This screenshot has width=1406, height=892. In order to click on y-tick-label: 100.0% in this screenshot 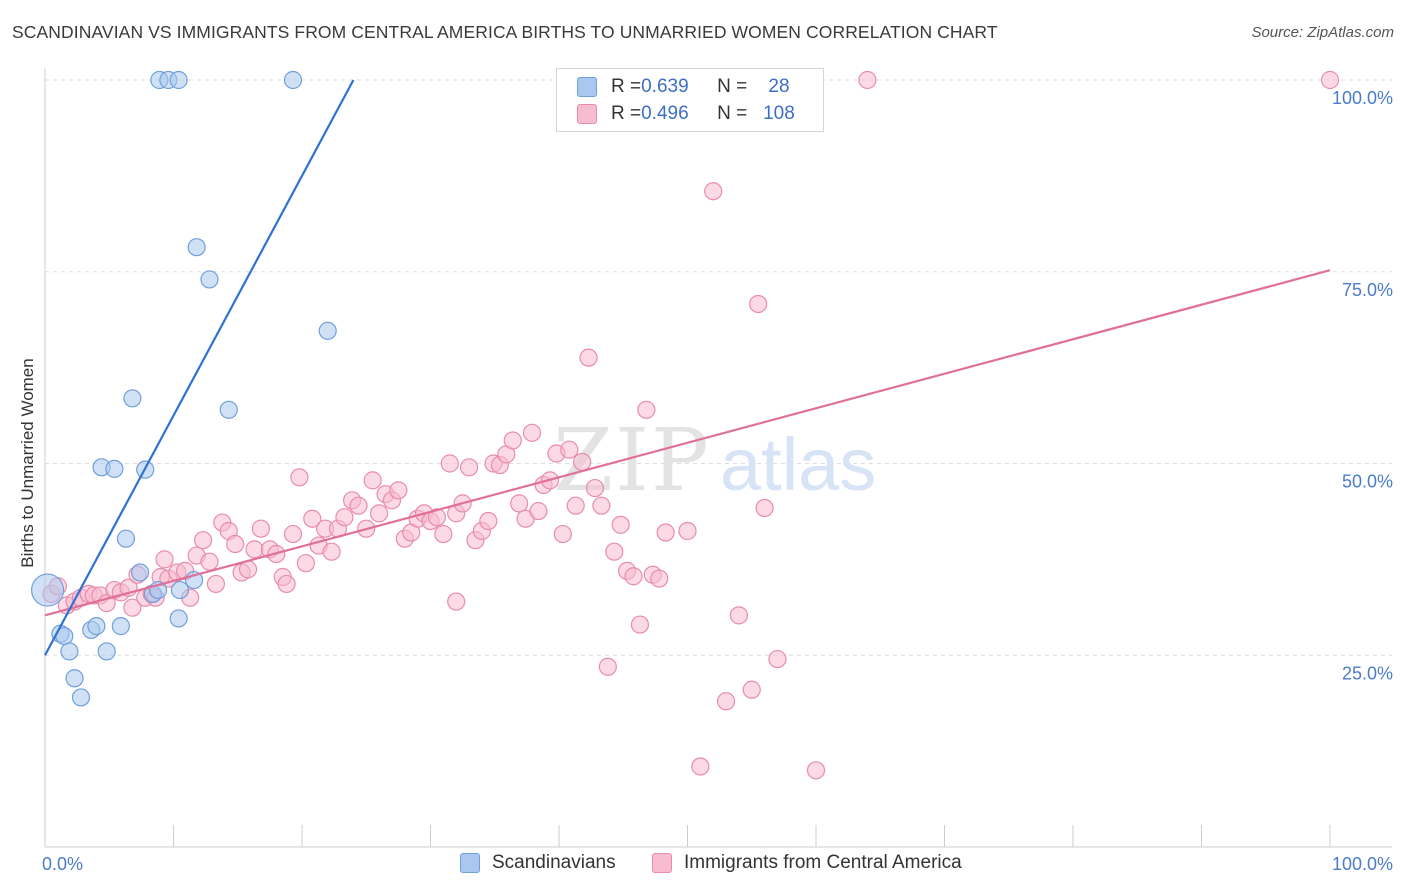, I will do `click(1362, 98)`.